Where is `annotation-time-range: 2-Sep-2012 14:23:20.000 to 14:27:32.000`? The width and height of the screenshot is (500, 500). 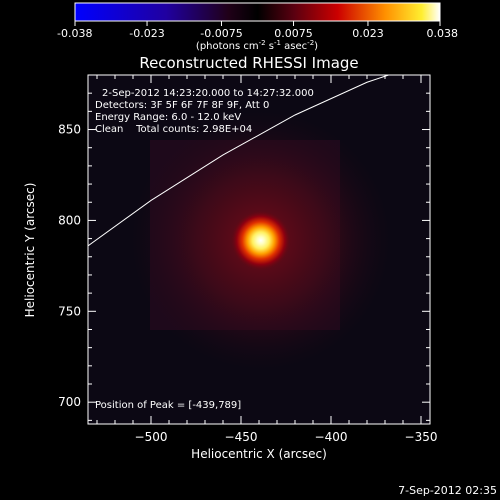
annotation-time-range: 2-Sep-2012 14:23:20.000 to 14:27:32.000 is located at coordinates (208, 93).